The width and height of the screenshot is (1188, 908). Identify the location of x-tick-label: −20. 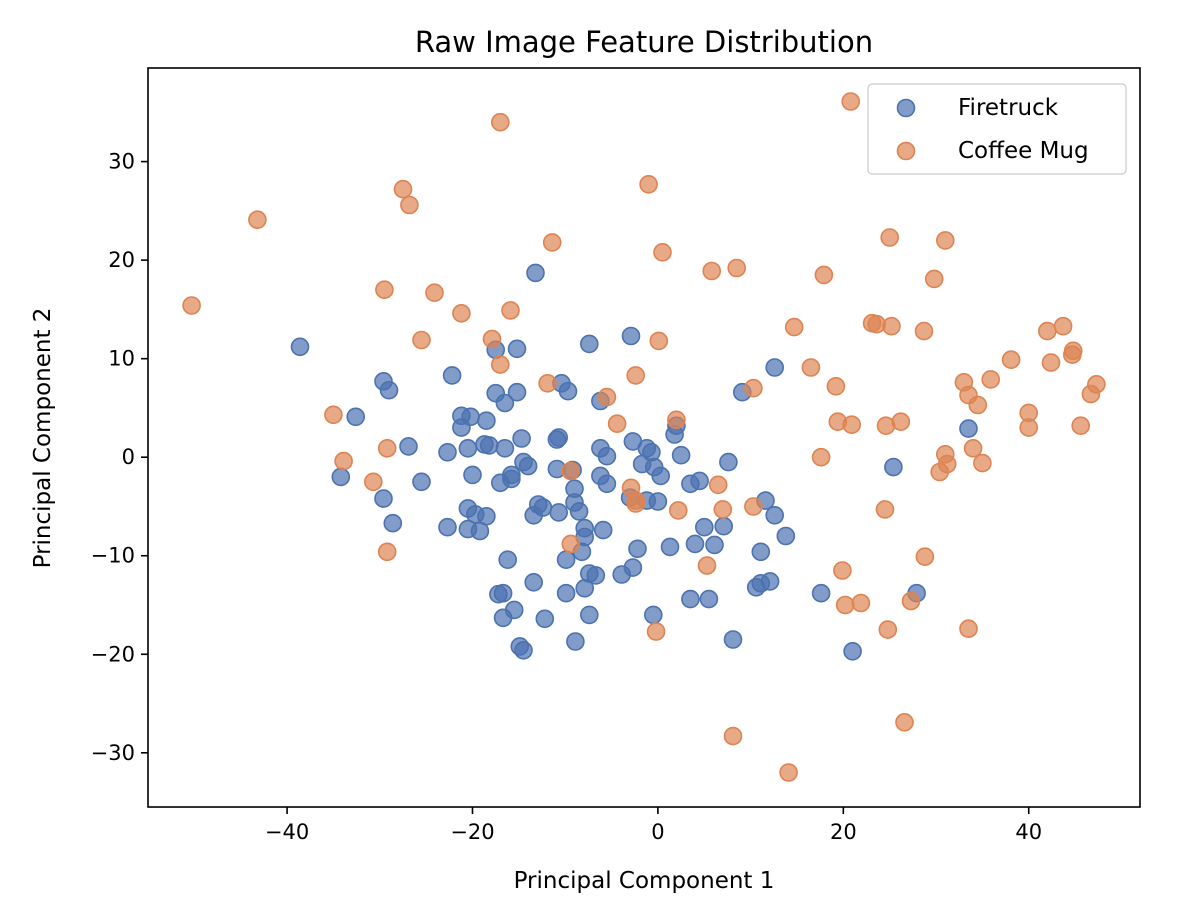
(472, 832).